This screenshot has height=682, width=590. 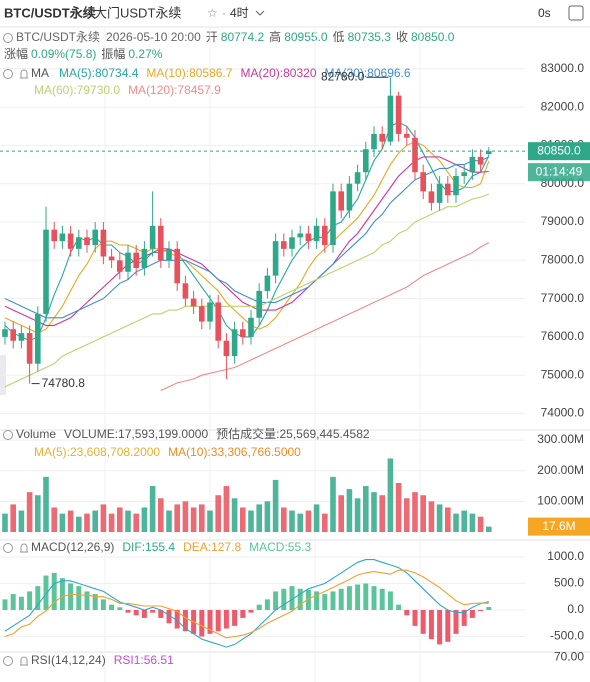 I want to click on contract-name: 大门USDT永续, so click(x=137, y=12).